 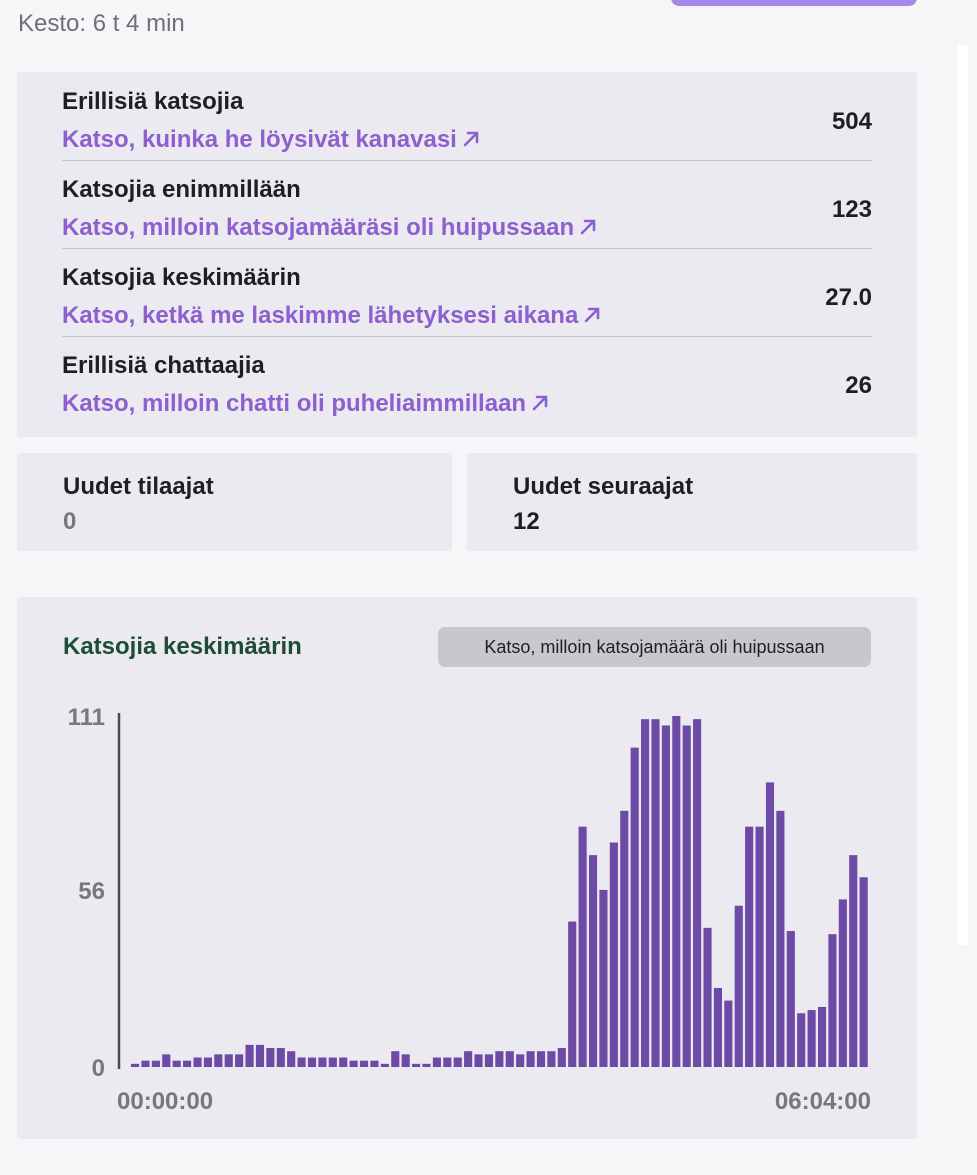 What do you see at coordinates (271, 141) in the screenshot?
I see `stat-link-unique-viewers: Katso, kuinka he löysivät kanavasi` at bounding box center [271, 141].